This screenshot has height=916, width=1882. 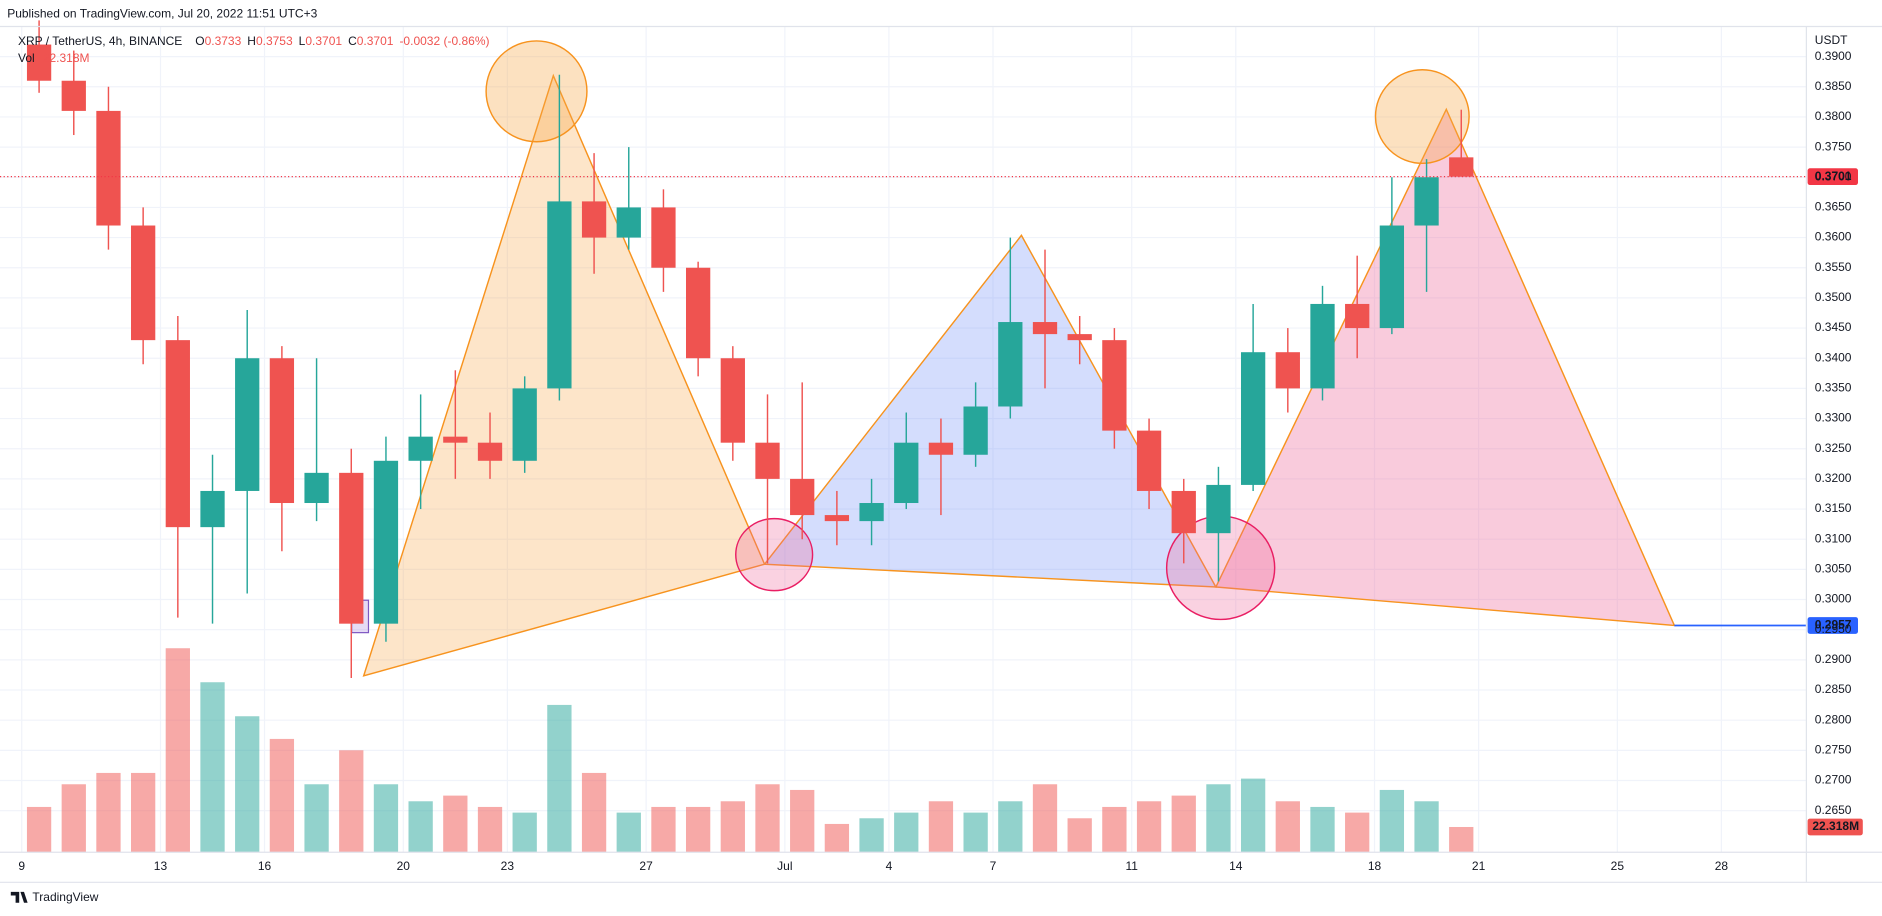 What do you see at coordinates (646, 866) in the screenshot?
I see `x-tick-label: 27` at bounding box center [646, 866].